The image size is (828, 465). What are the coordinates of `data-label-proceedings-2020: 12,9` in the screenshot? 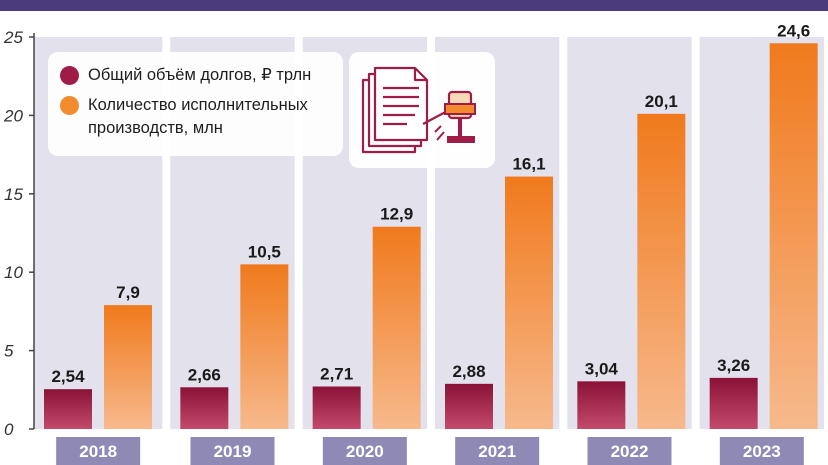 It's located at (396, 214).